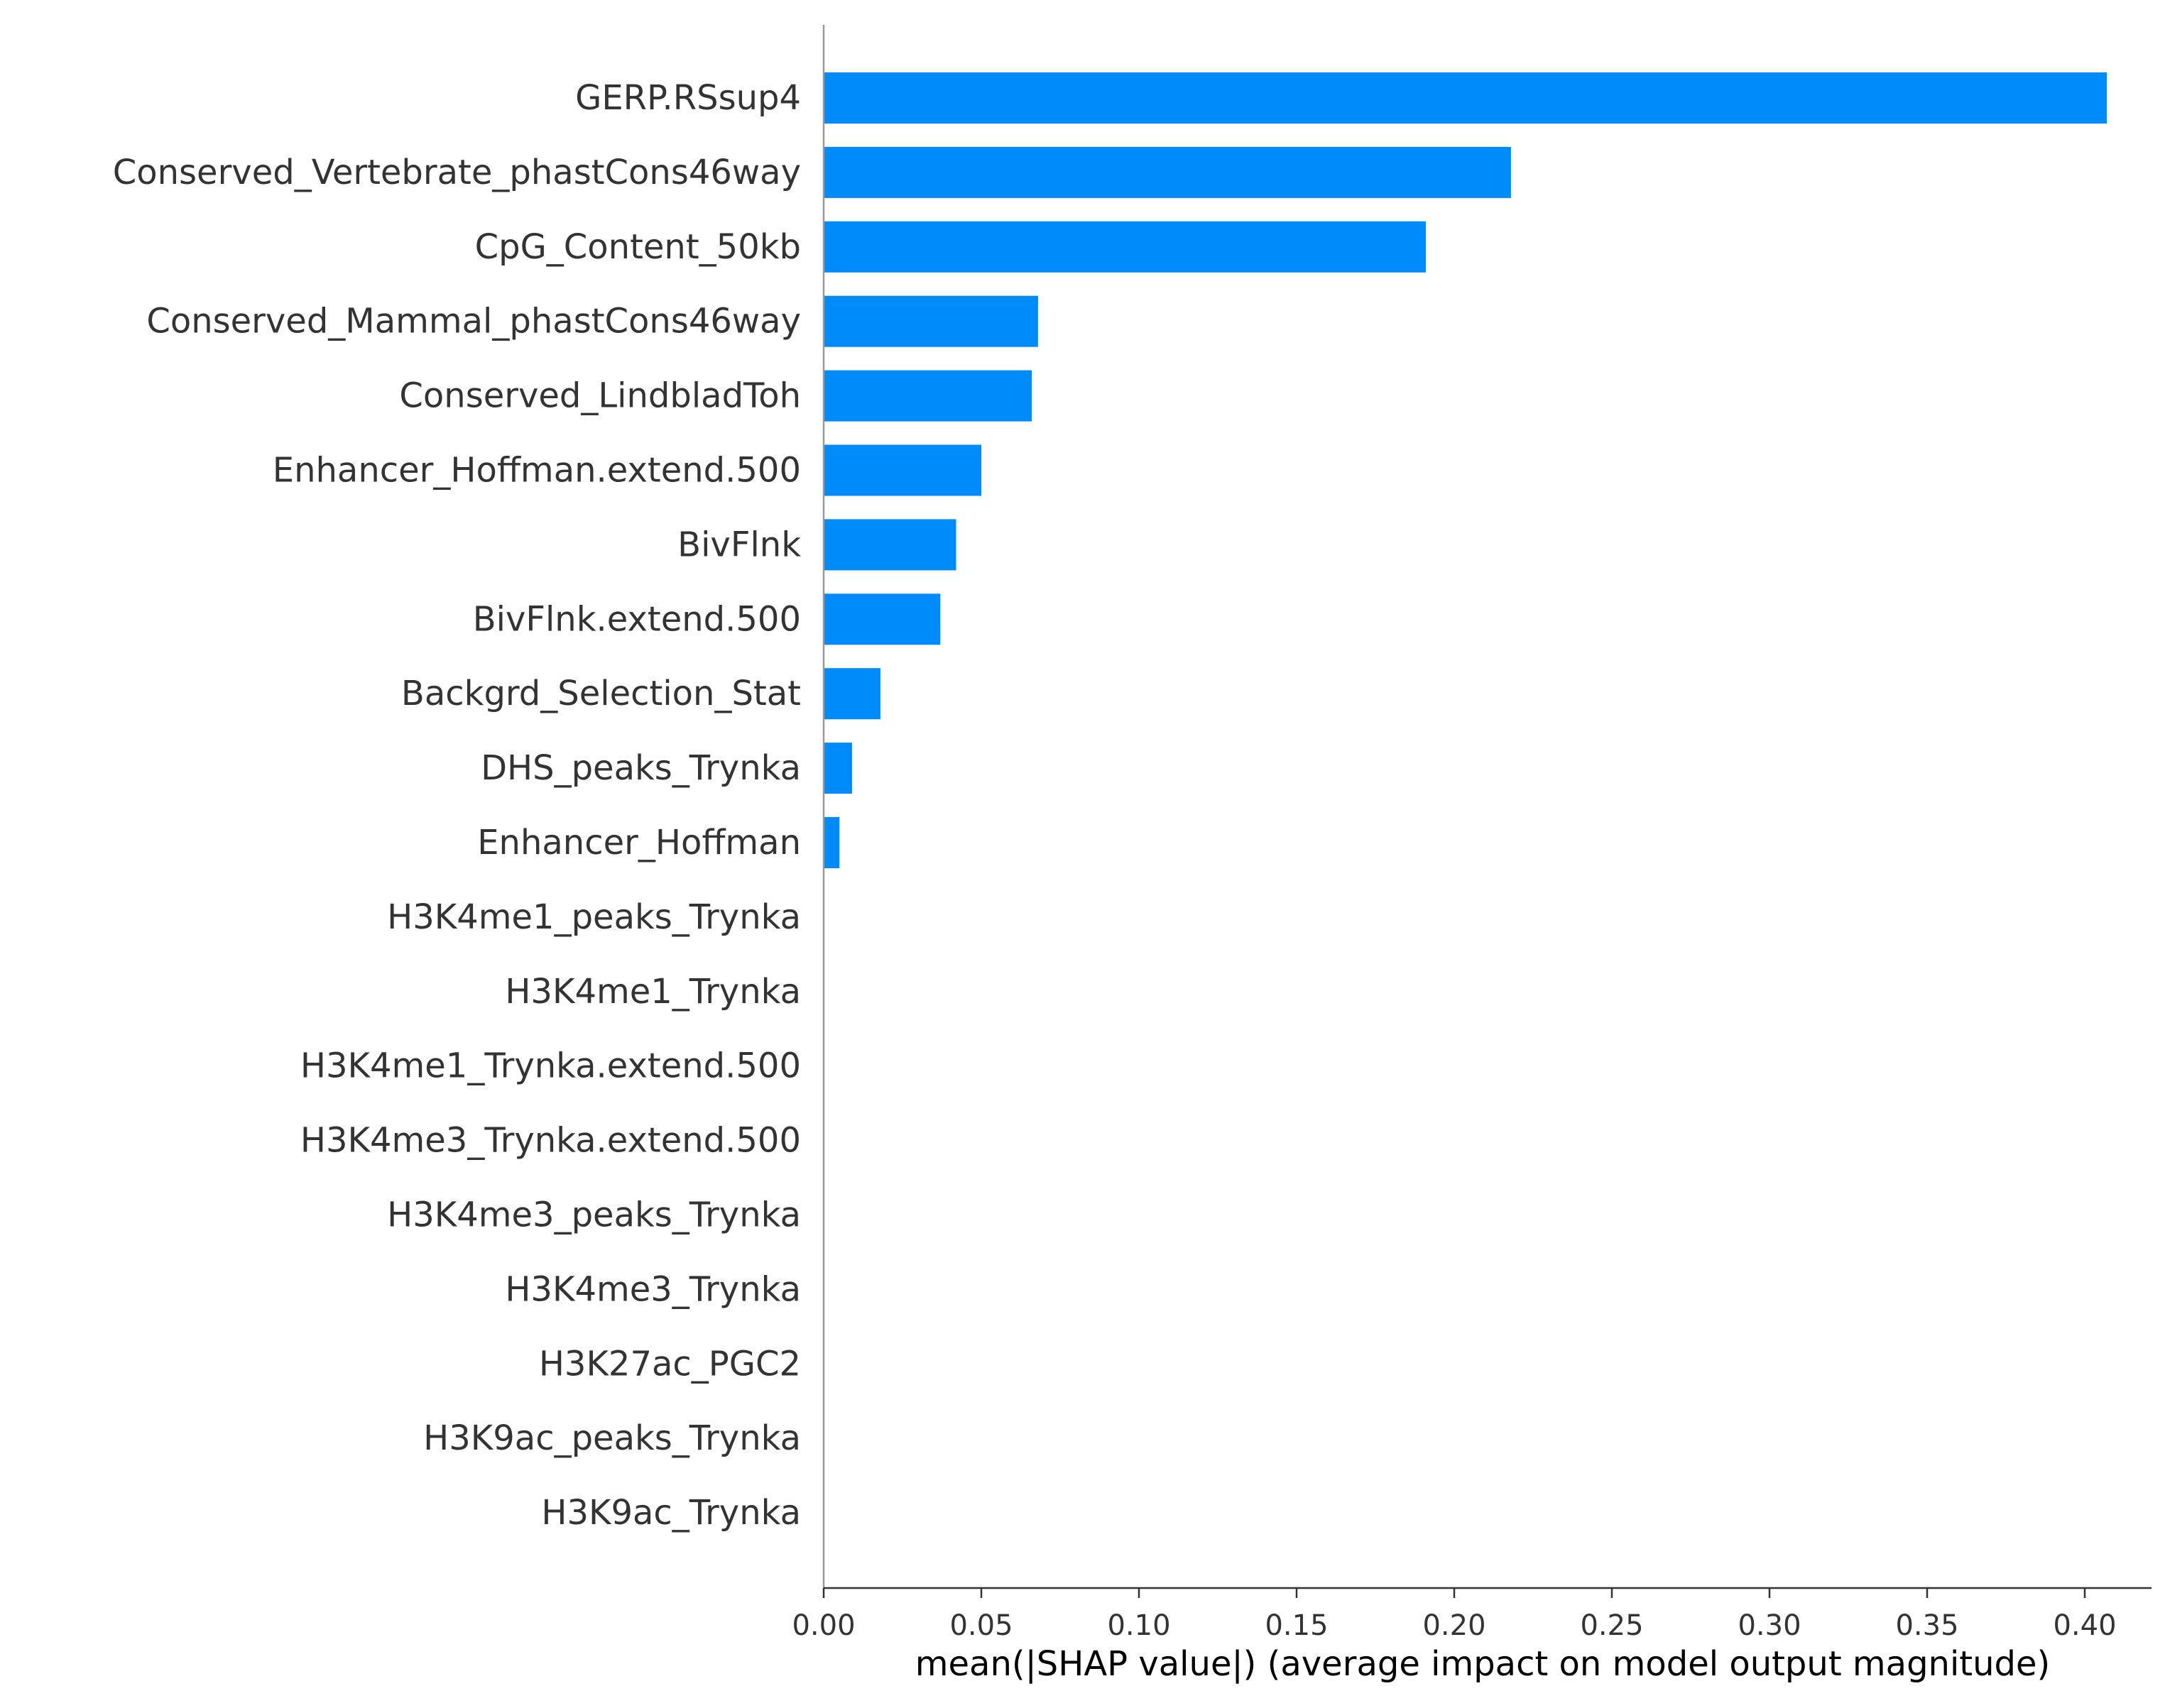 This screenshot has height=1708, width=2165. What do you see at coordinates (601, 693) in the screenshot?
I see `category-label: Backgrd_Selection_Stat` at bounding box center [601, 693].